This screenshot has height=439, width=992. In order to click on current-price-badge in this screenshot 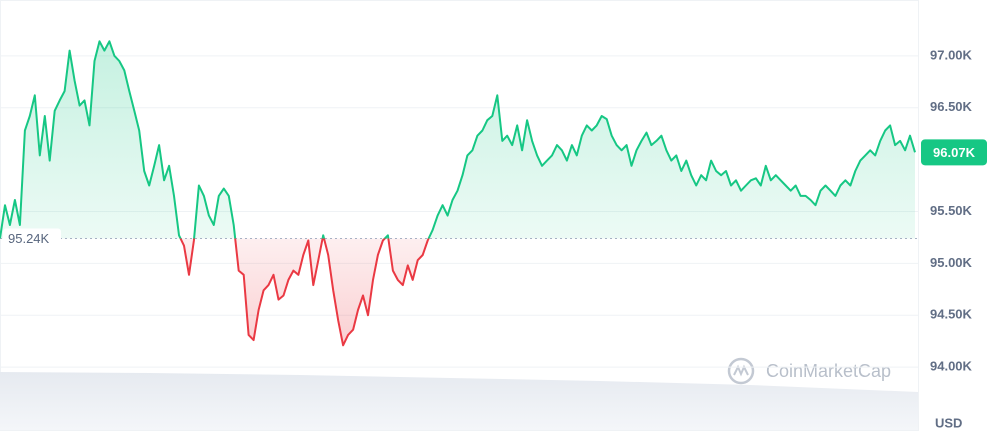, I will do `click(954, 152)`.